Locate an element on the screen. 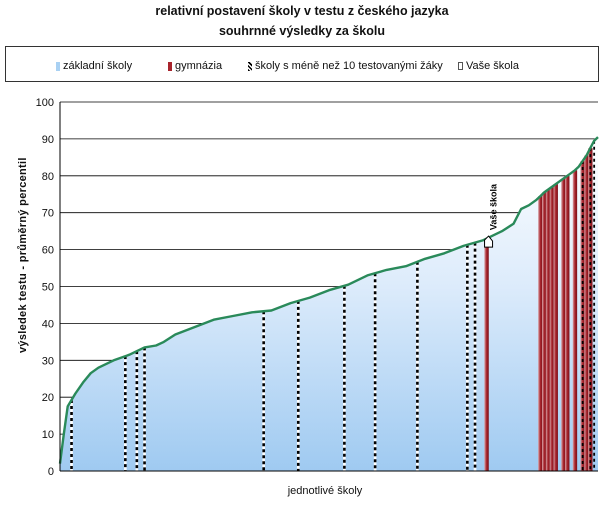 This screenshot has width=604, height=510. legend-item-male-skoly: školy s méně než 10 testovanými žáky is located at coordinates (345, 66).